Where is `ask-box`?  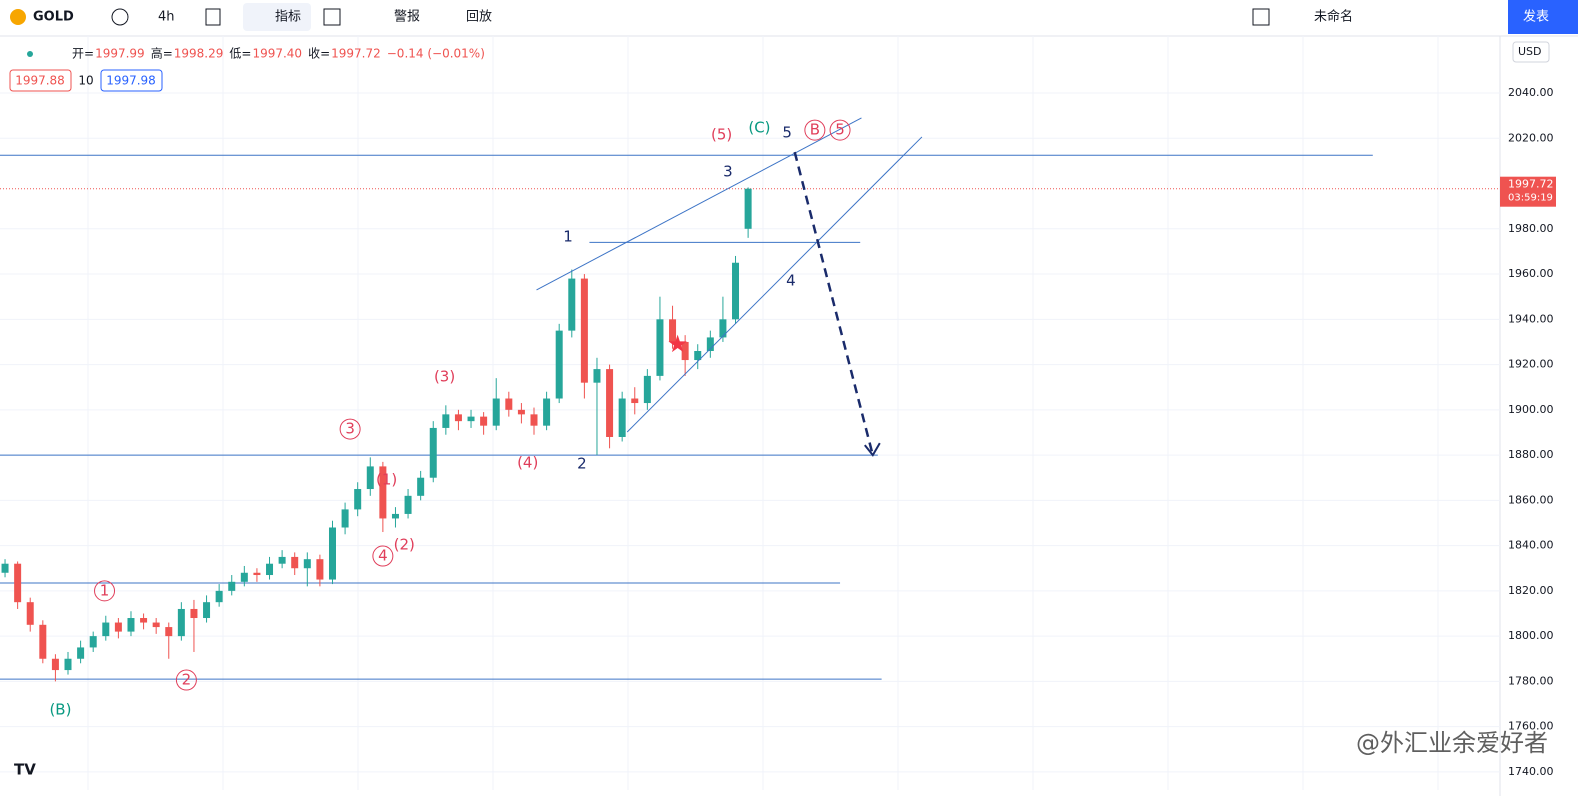
ask-box is located at coordinates (131, 80).